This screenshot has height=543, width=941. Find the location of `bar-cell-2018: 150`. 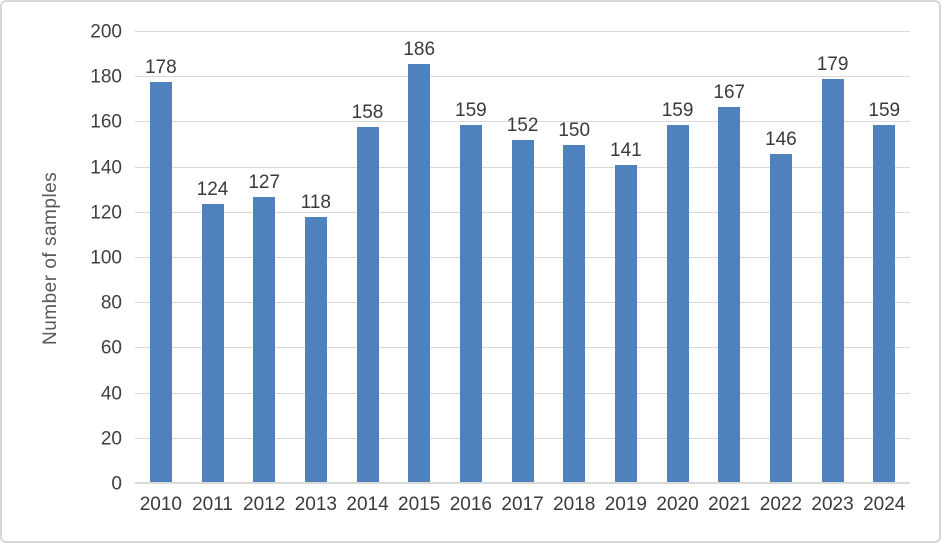

bar-cell-2018: 150 is located at coordinates (574, 258).